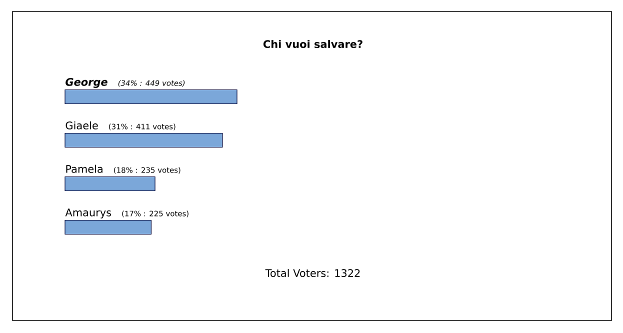 This screenshot has width=623, height=333. Describe the element at coordinates (312, 44) in the screenshot. I see `text: Chi vuoi salvare?` at that location.